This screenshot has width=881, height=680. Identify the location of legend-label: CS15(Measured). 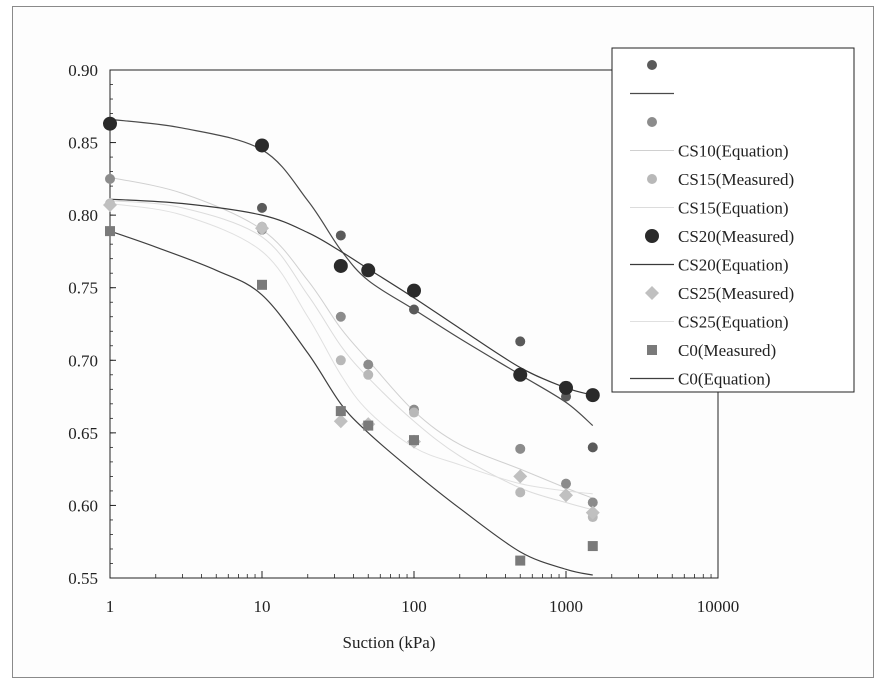
(736, 179).